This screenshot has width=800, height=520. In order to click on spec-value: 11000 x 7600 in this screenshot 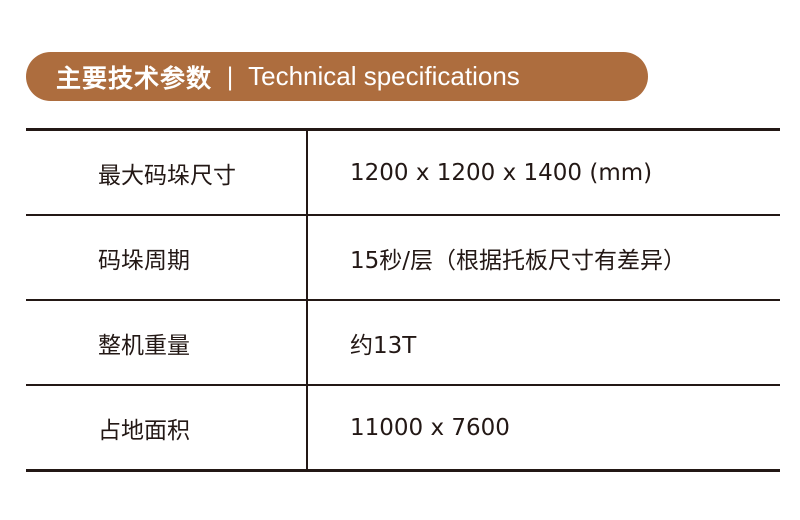, I will do `click(430, 427)`.